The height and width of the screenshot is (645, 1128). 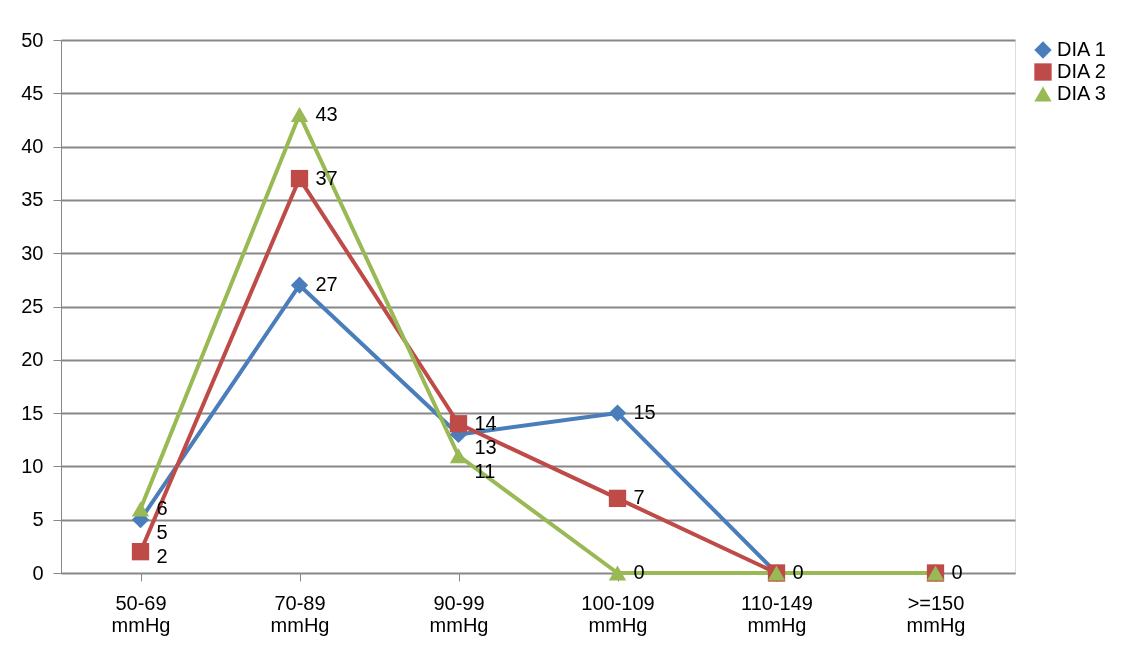 I want to click on y-tick-label: 25, so click(x=32, y=306).